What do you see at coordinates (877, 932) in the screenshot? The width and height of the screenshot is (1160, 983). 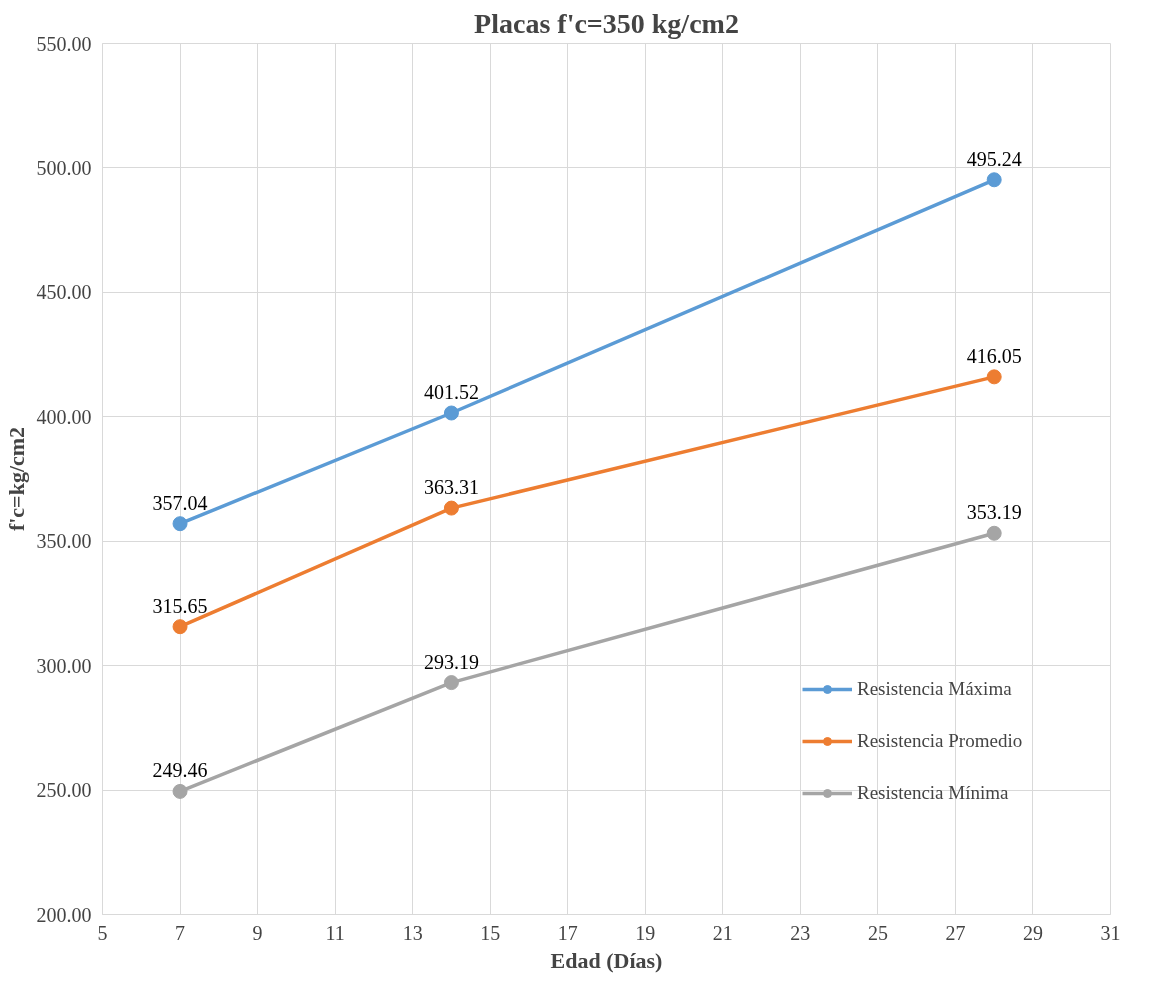 I see `x-tick-label: 25` at bounding box center [877, 932].